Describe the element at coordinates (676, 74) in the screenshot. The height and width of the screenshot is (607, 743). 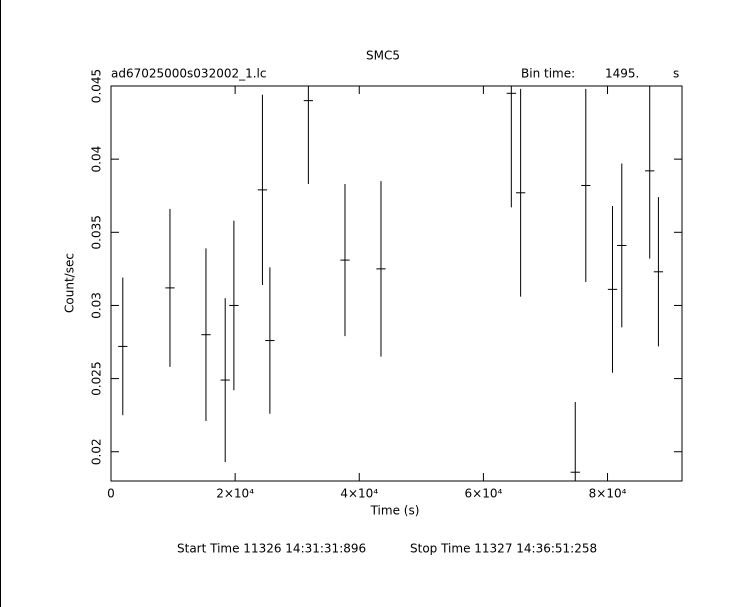
I see `bin-unit: s` at that location.